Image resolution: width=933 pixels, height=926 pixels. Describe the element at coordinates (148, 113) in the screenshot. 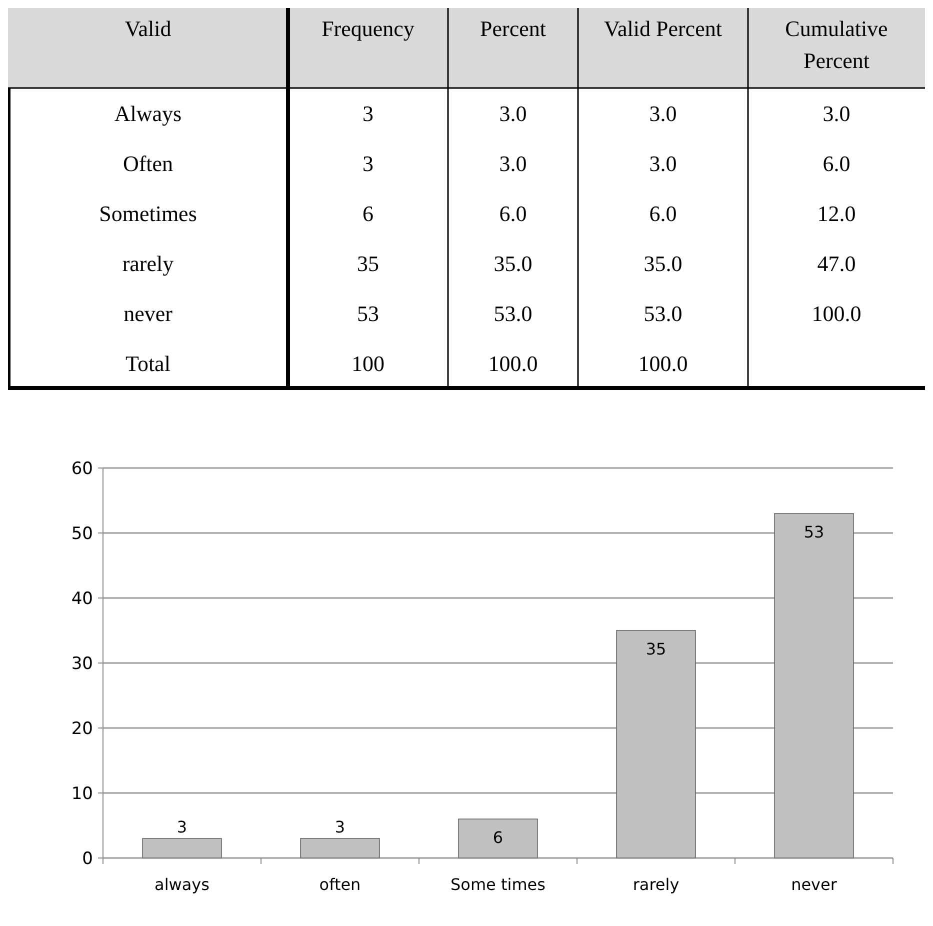

I see `category-label: Always` at that location.